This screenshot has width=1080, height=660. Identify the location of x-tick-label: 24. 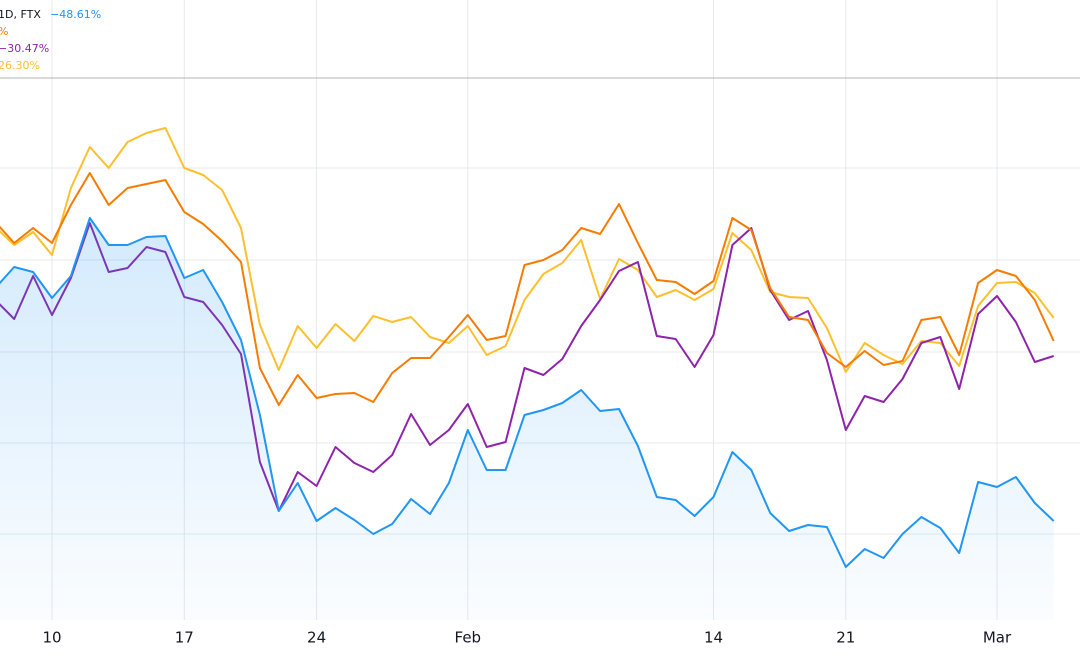
(316, 638).